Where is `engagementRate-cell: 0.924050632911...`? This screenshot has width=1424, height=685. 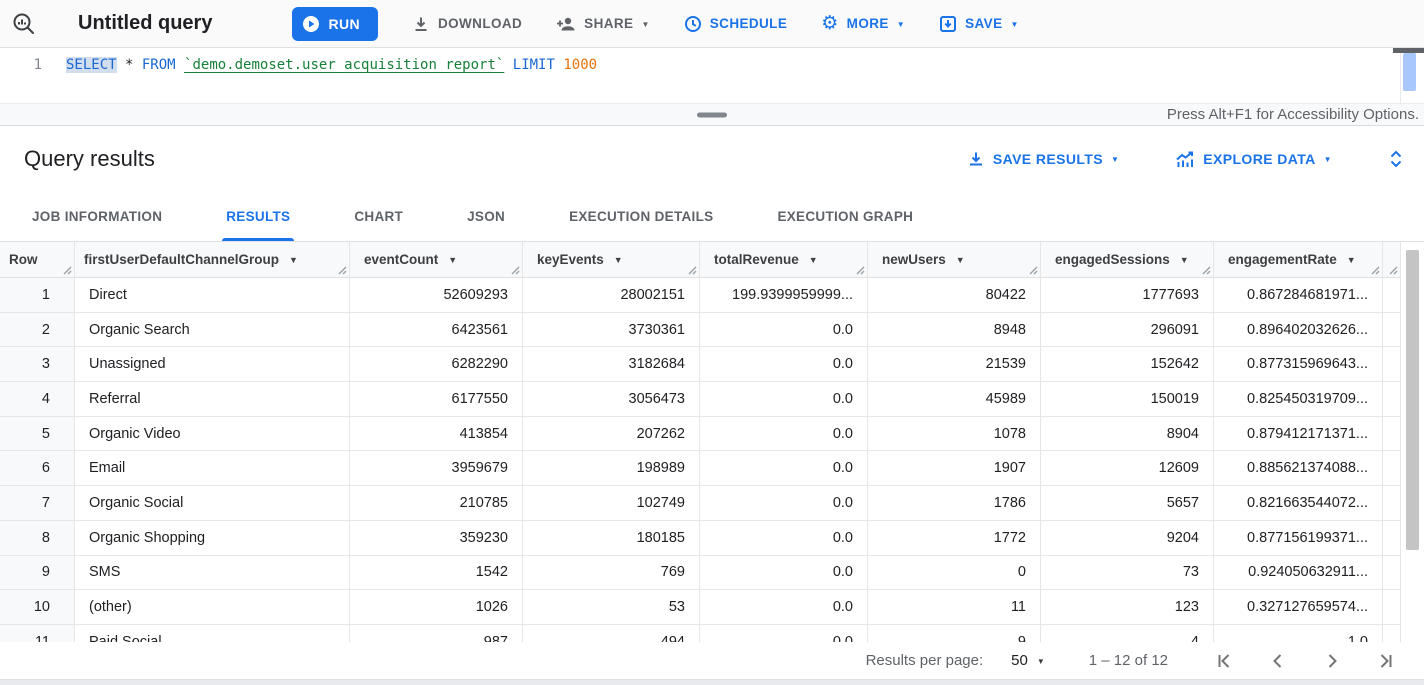
engagementRate-cell: 0.924050632911... is located at coordinates (1298, 573).